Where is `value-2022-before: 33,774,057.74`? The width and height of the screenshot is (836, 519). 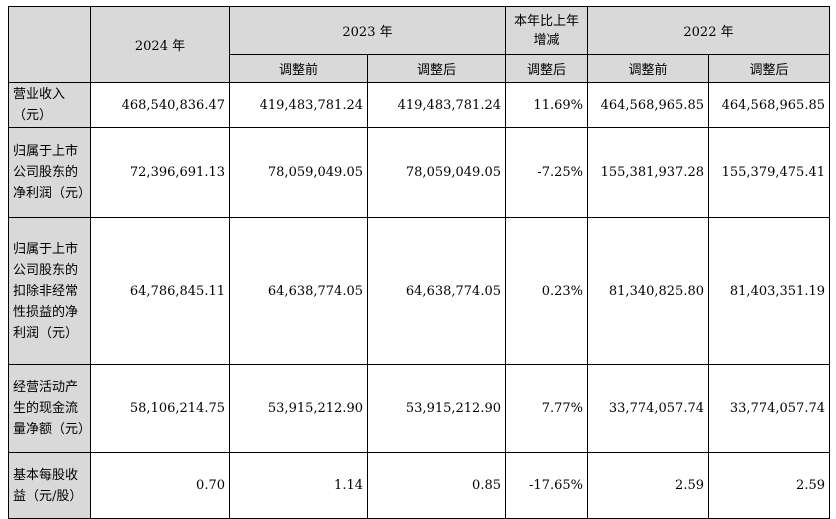
value-2022-before: 33,774,057.74 is located at coordinates (648, 408).